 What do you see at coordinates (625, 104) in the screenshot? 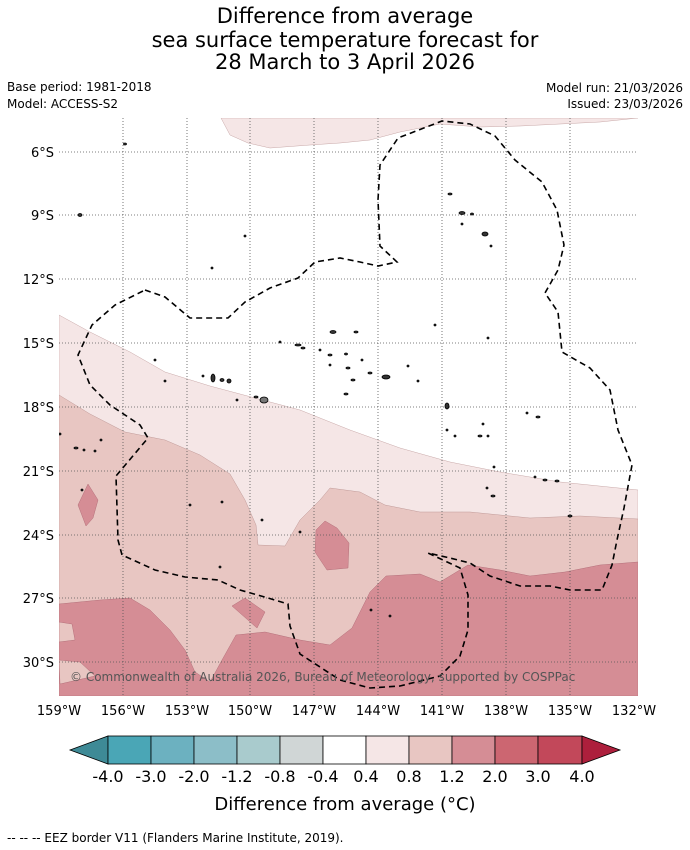
I see `issued-date: Issued: 23/03/2026` at bounding box center [625, 104].